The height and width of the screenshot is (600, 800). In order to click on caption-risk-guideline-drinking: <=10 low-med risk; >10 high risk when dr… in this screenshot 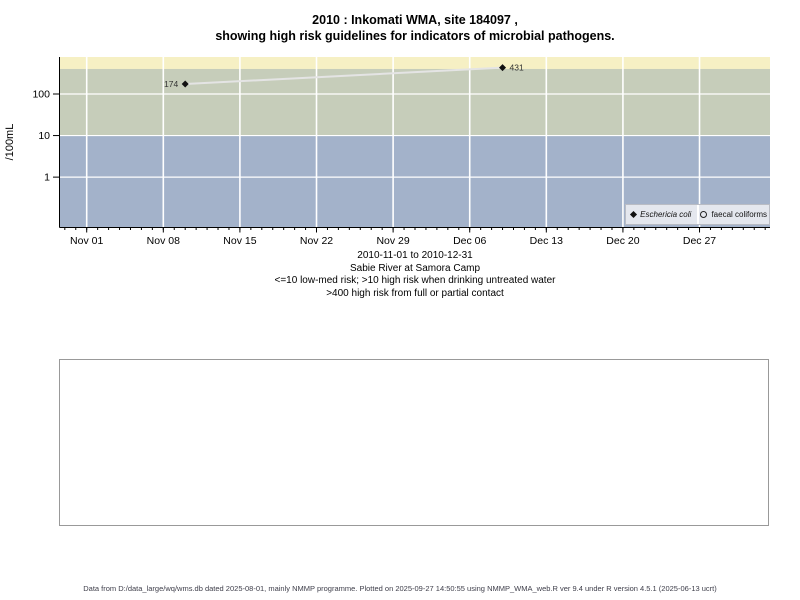, I will do `click(415, 280)`.